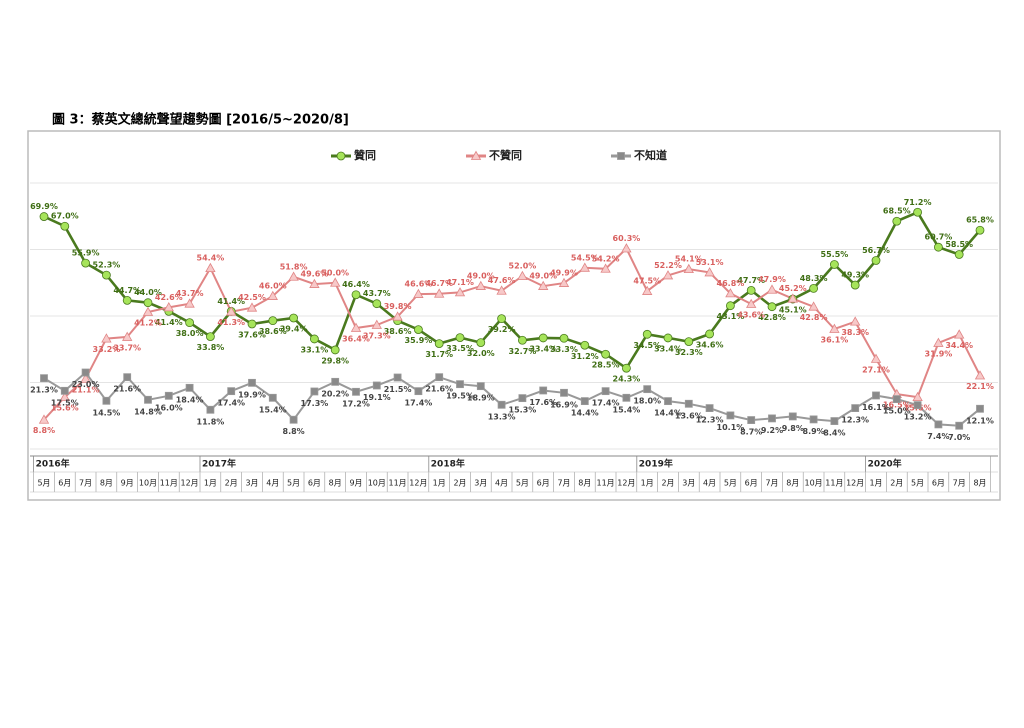 This screenshot has height=728, width=1024. Describe the element at coordinates (731, 427) in the screenshot. I see `data-label: 10.1%` at that location.